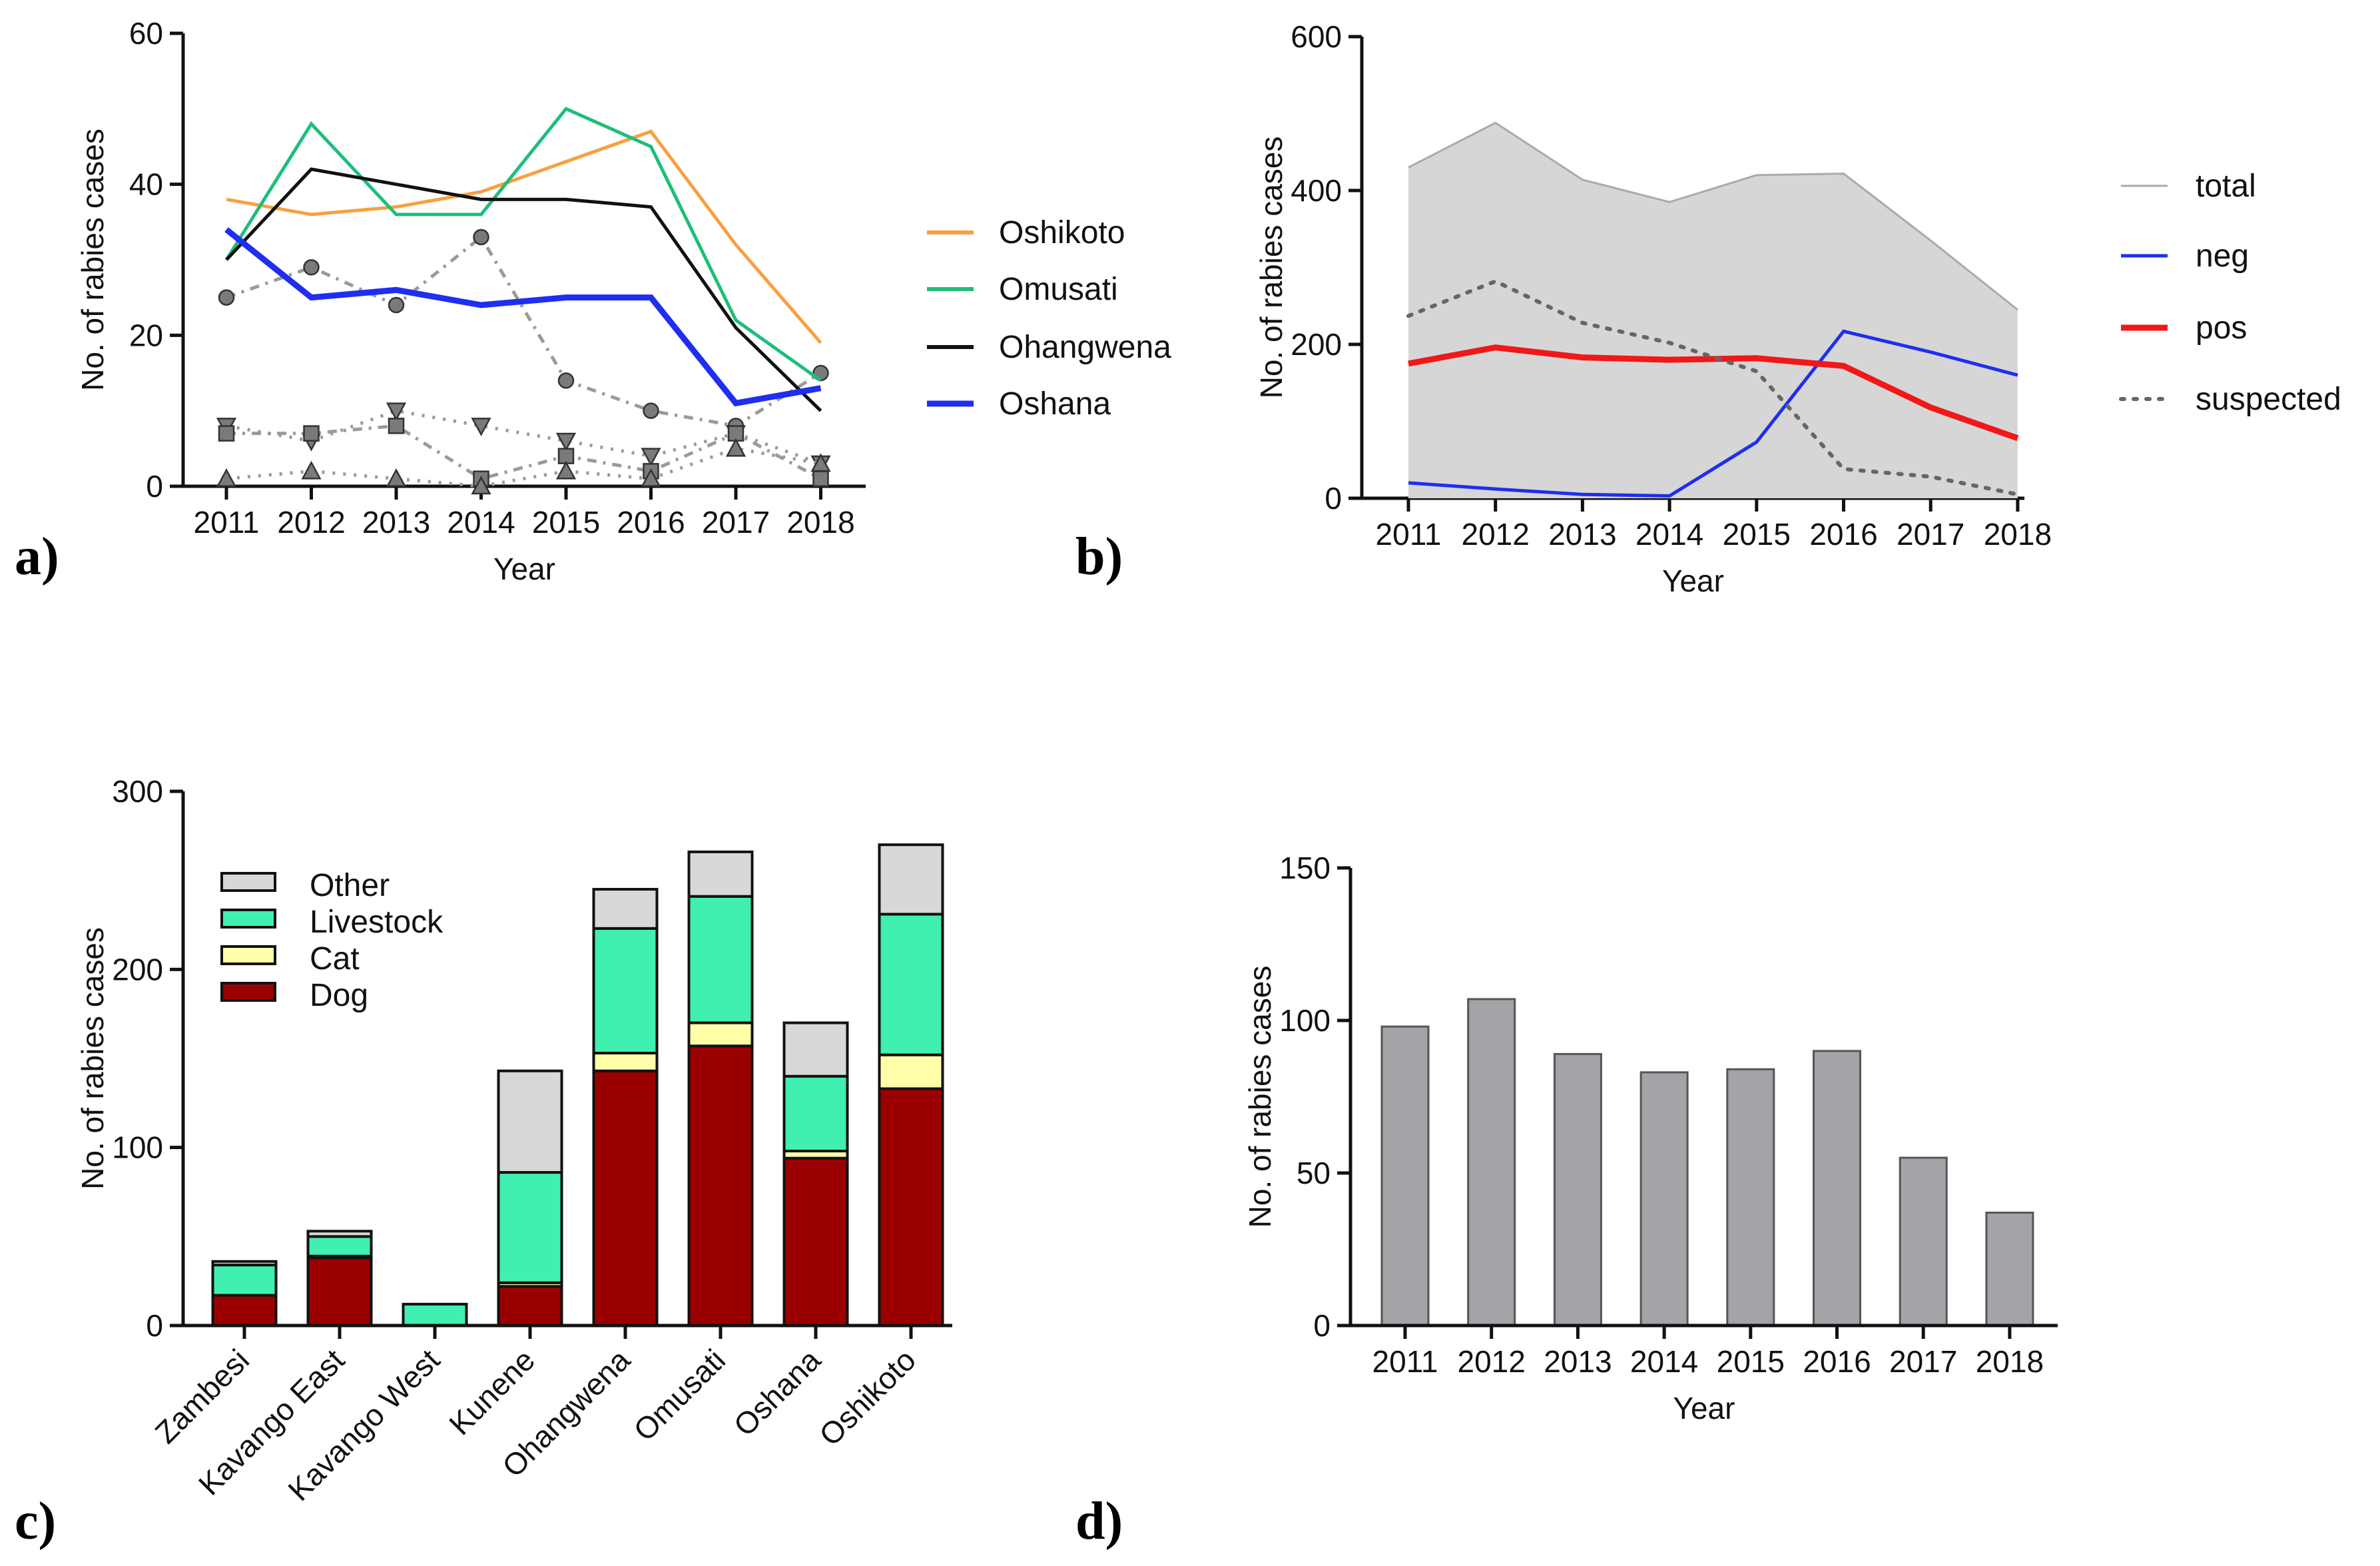 The height and width of the screenshot is (1566, 2380). Describe the element at coordinates (736, 522) in the screenshot. I see `panel-a-x-tick-label-2017: 2017` at that location.